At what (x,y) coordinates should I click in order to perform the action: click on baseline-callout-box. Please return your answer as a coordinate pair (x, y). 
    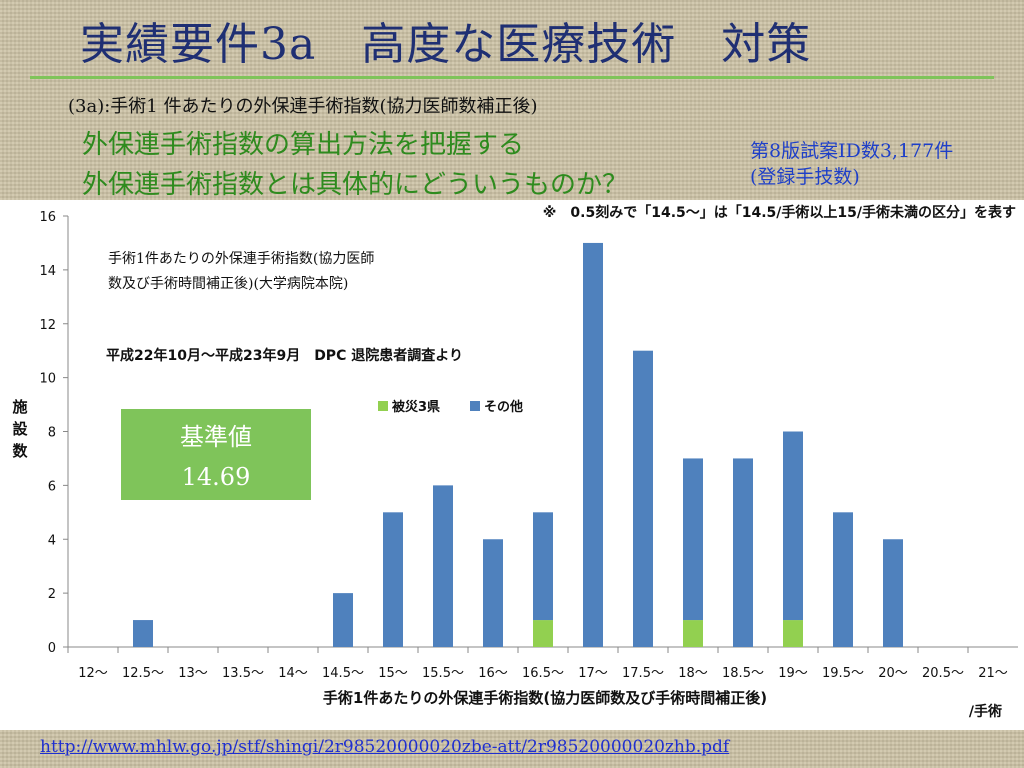
    Looking at the image, I should click on (216, 454).